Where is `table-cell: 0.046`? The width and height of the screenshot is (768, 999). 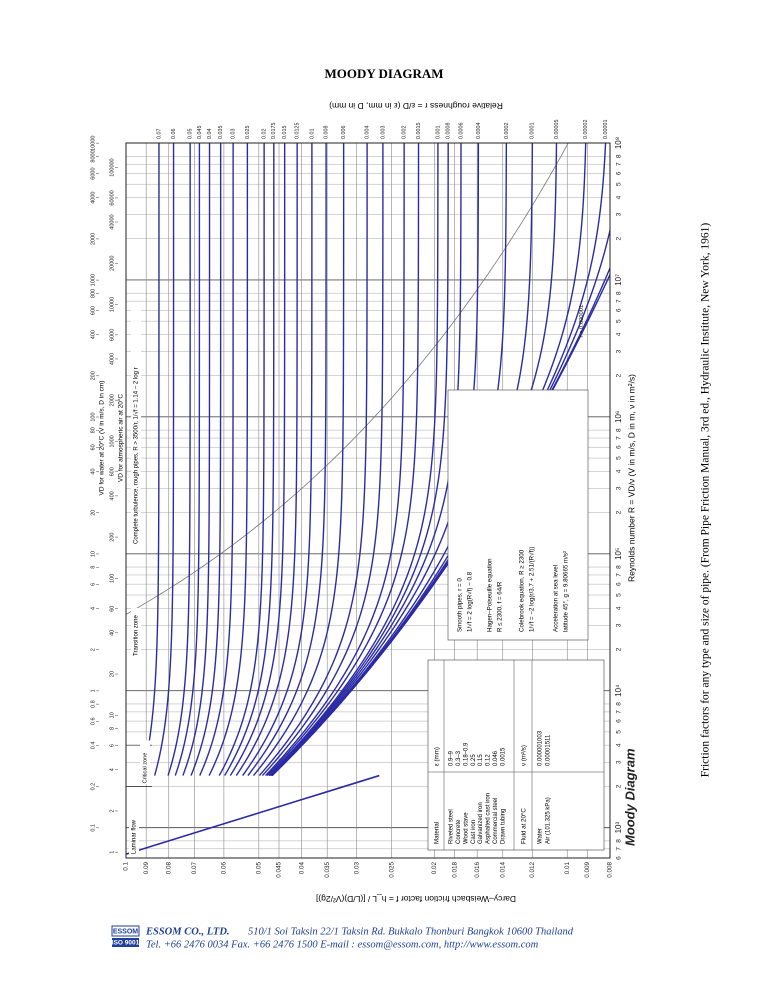 table-cell: 0.046 is located at coordinates (496, 758).